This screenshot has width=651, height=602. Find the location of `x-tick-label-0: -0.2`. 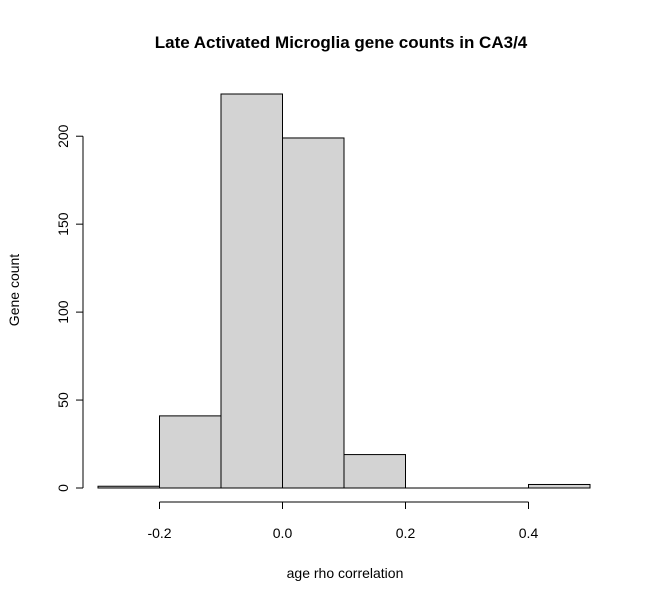

x-tick-label-0: -0.2 is located at coordinates (159, 533).